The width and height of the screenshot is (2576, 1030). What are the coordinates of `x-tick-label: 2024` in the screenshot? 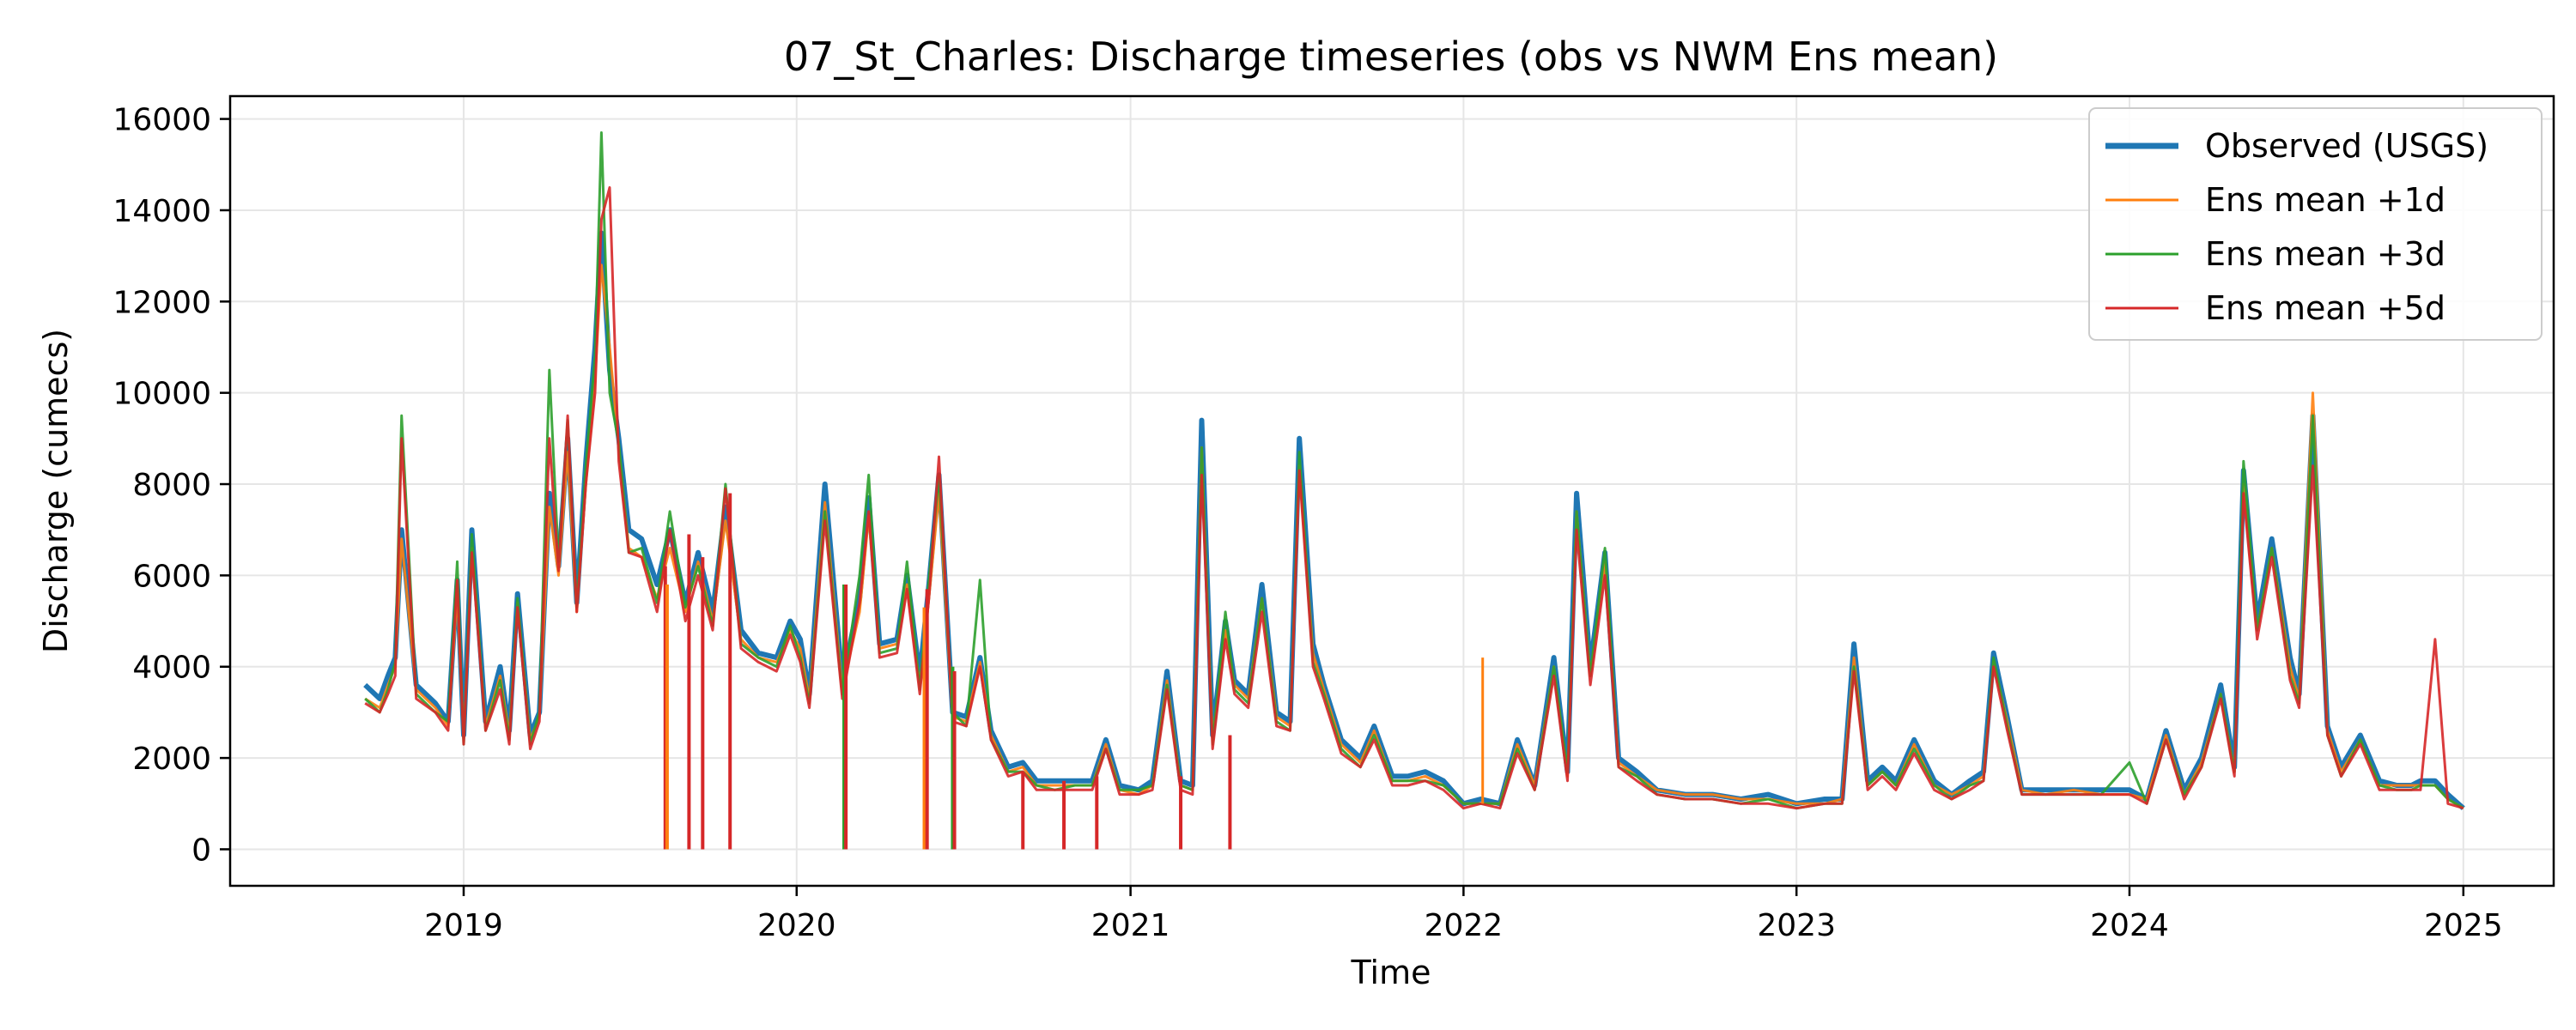 It's located at (2129, 925).